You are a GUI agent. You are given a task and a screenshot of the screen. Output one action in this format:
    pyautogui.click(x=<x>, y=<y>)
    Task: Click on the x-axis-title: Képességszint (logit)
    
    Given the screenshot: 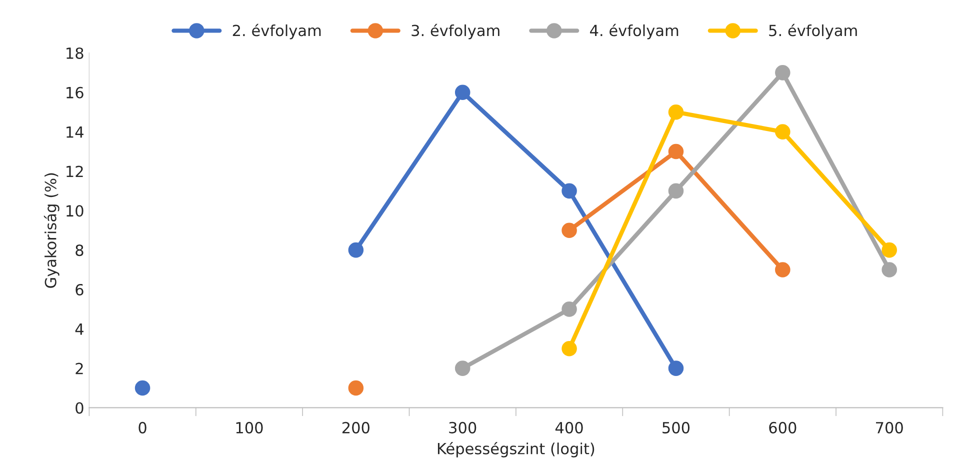 What is the action you would take?
    pyautogui.click(x=516, y=450)
    